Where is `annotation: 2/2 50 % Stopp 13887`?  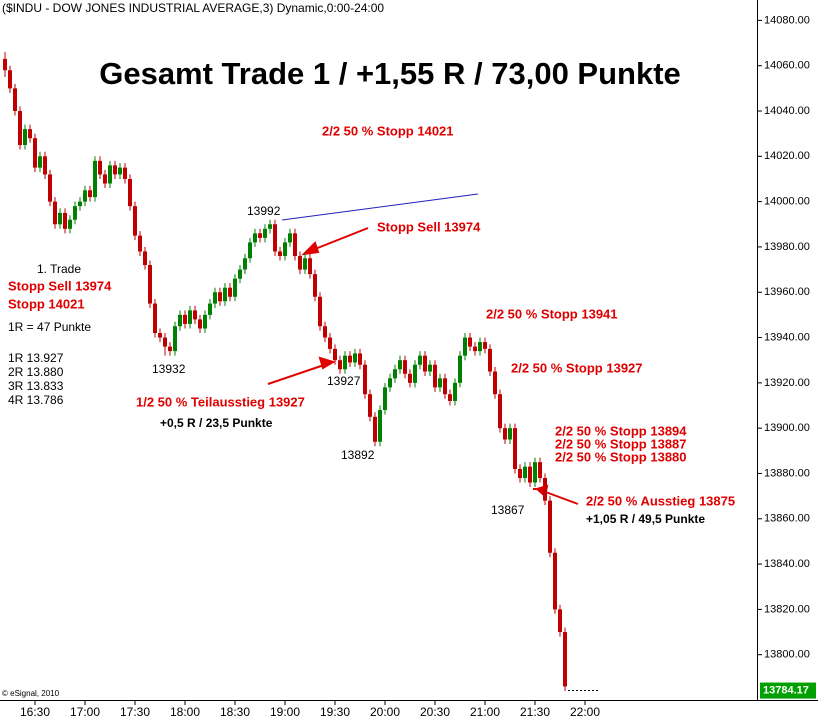 annotation: 2/2 50 % Stopp 13887 is located at coordinates (621, 443).